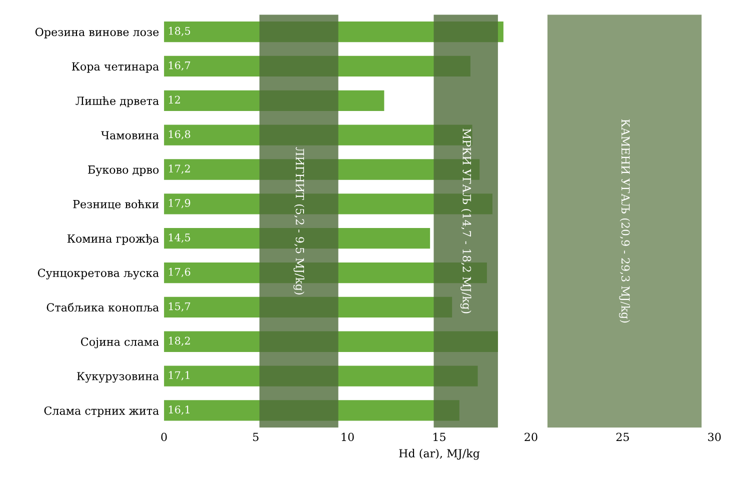 The width and height of the screenshot is (729, 486). I want to click on data-label: 17,6, so click(179, 273).